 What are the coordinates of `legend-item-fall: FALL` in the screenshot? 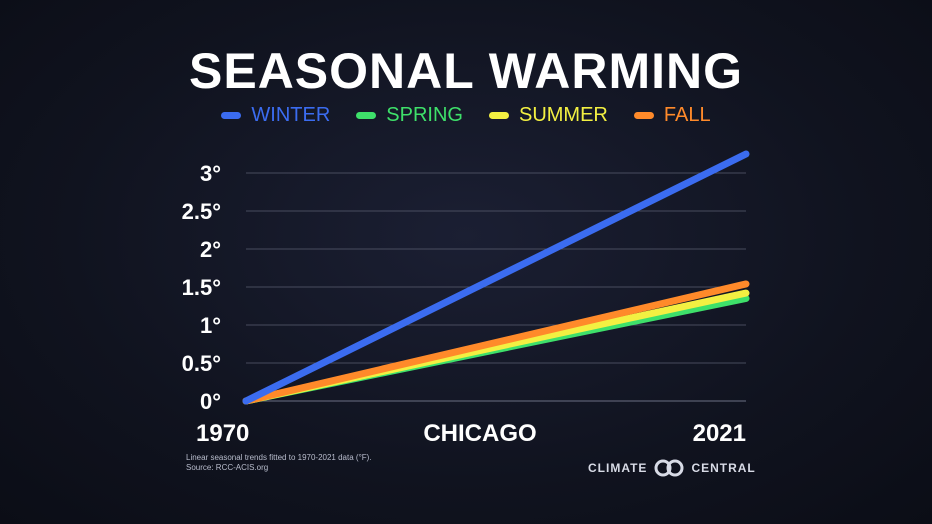 It's located at (672, 115).